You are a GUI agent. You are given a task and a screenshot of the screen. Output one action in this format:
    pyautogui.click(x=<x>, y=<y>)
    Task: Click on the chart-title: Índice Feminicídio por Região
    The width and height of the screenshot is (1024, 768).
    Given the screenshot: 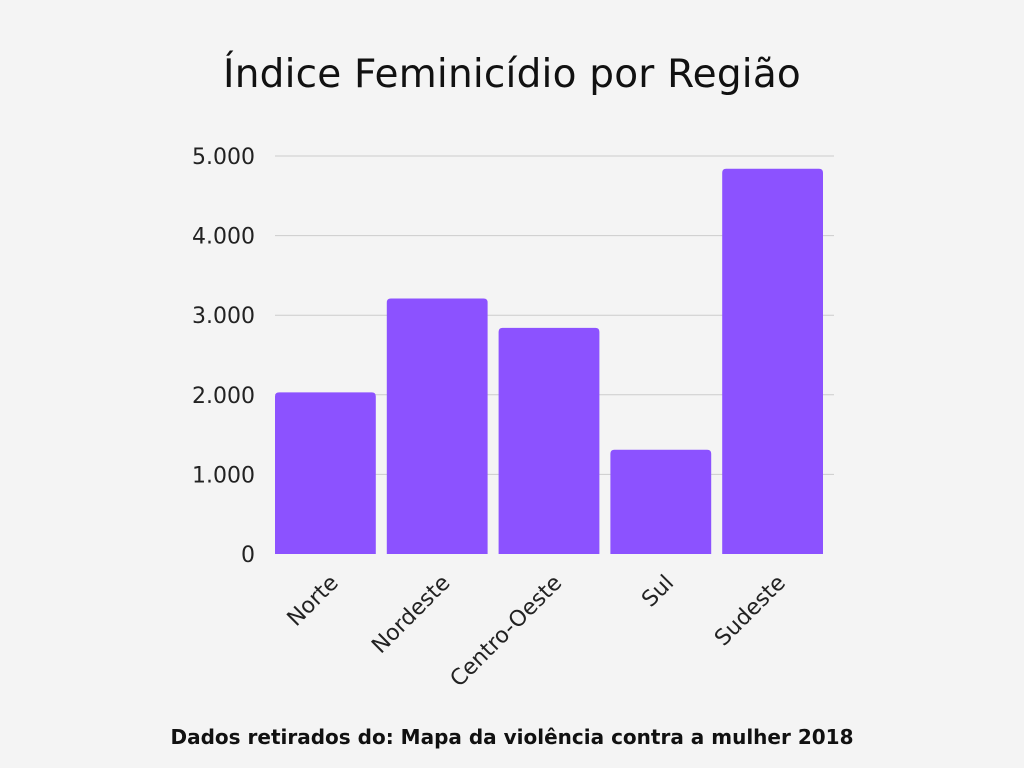 What is the action you would take?
    pyautogui.click(x=512, y=74)
    